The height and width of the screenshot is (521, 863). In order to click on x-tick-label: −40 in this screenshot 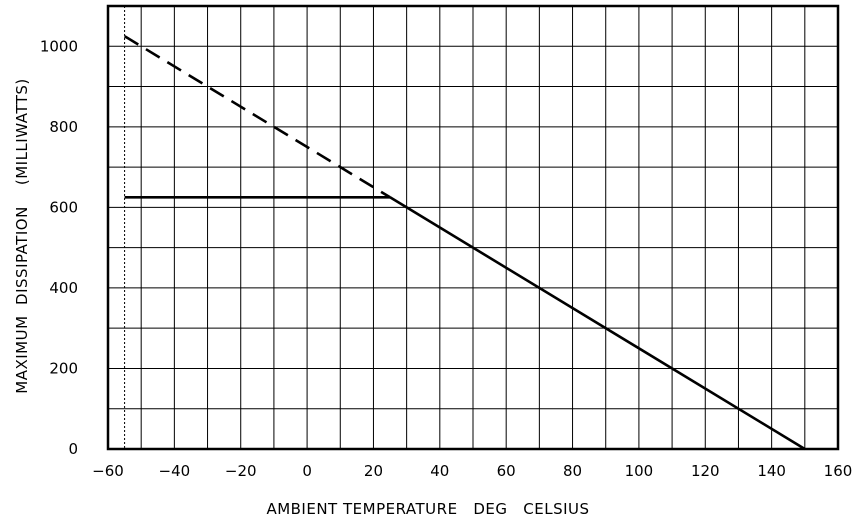, I will do `click(175, 471)`.